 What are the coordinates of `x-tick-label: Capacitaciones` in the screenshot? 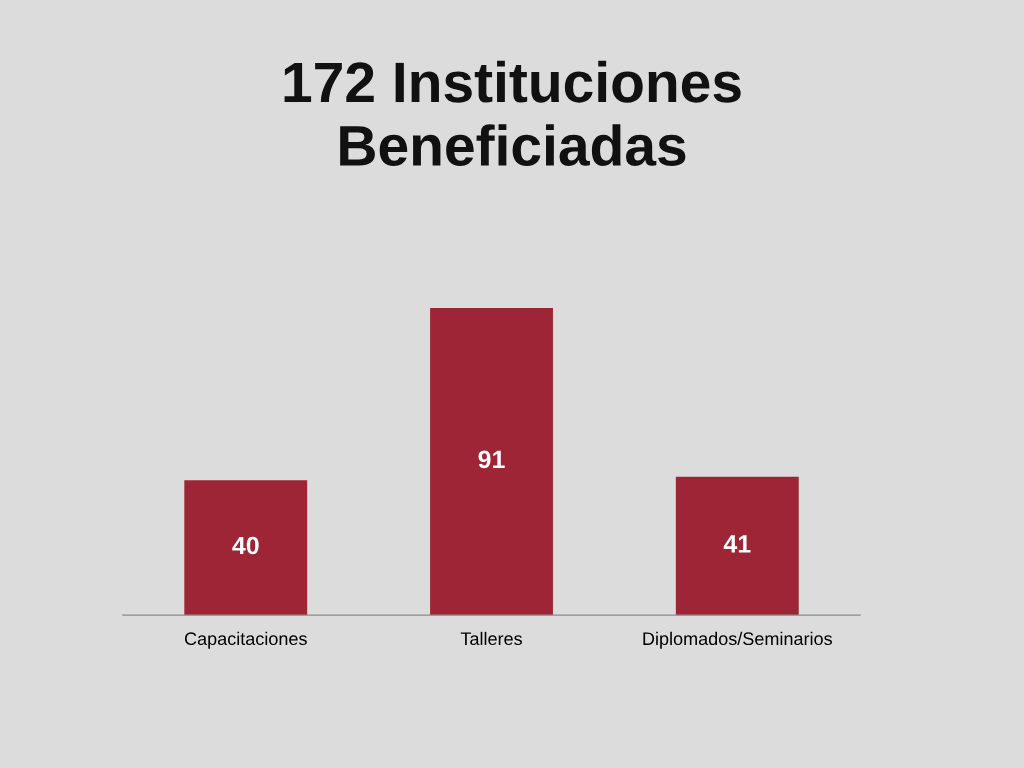 It's located at (245, 640).